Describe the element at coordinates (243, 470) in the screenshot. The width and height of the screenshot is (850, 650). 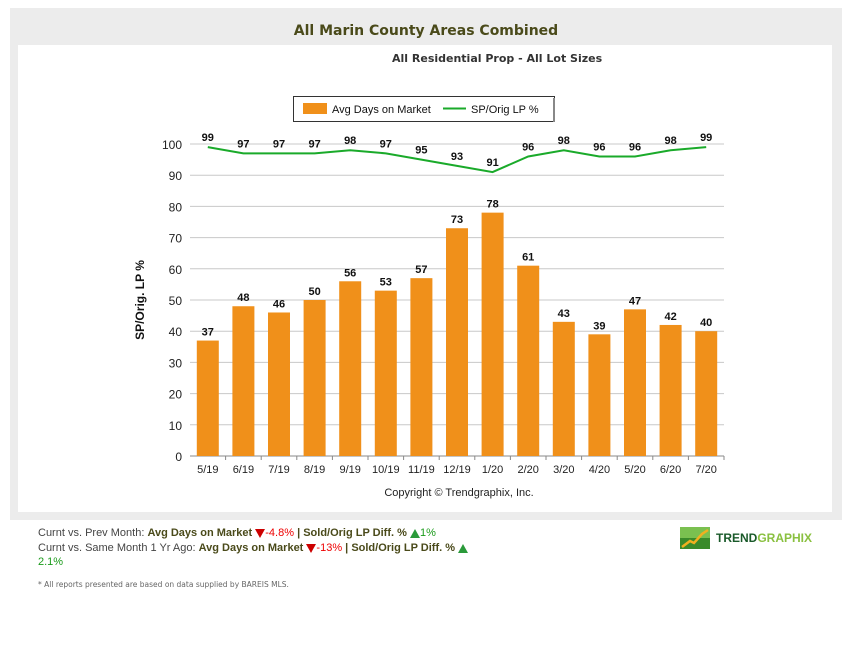
I see `x-tick-label: 6/19` at that location.